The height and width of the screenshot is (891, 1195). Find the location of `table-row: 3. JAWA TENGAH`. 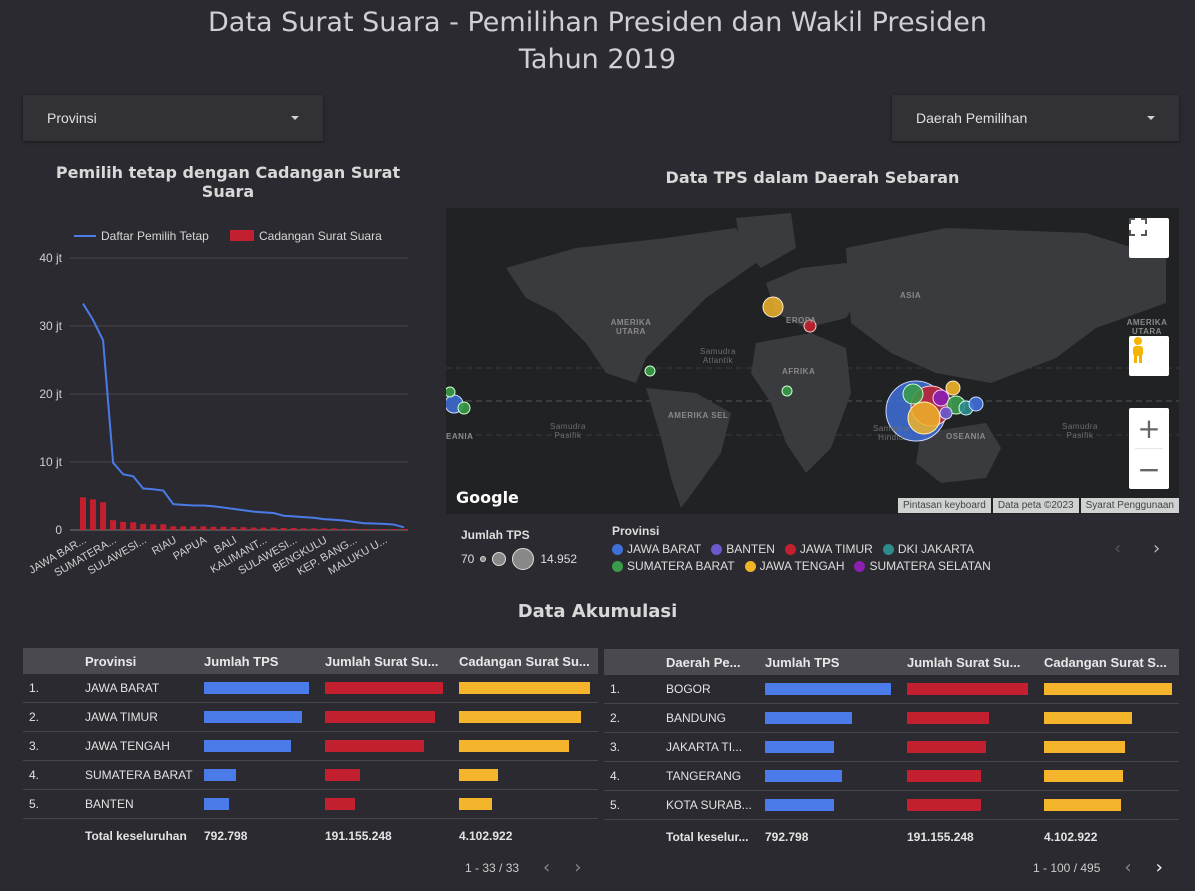

table-row: 3. JAWA TENGAH is located at coordinates (310, 746).